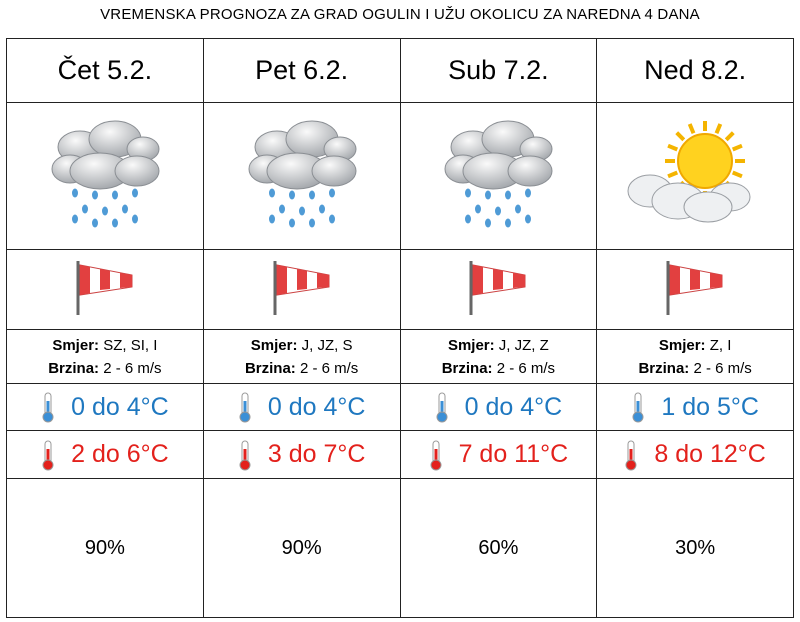 The width and height of the screenshot is (800, 622). Describe the element at coordinates (695, 356) in the screenshot. I see `wind-info-cell: Smjer: Z, I Brzina: 2 - 6 m/s` at that location.